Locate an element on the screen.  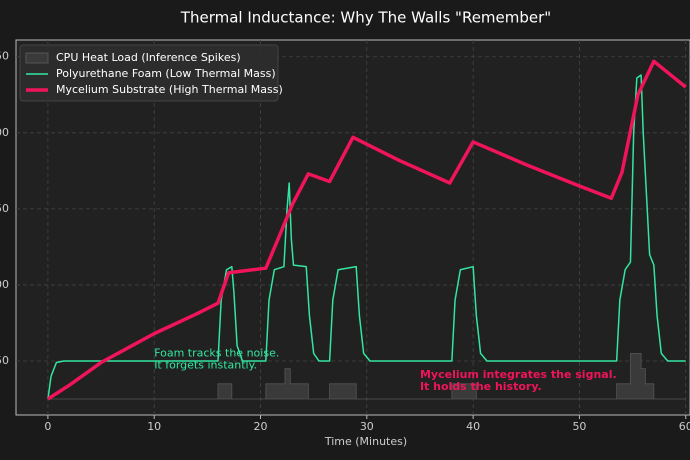
y-tick-label: 150 is located at coordinates (4, 208).